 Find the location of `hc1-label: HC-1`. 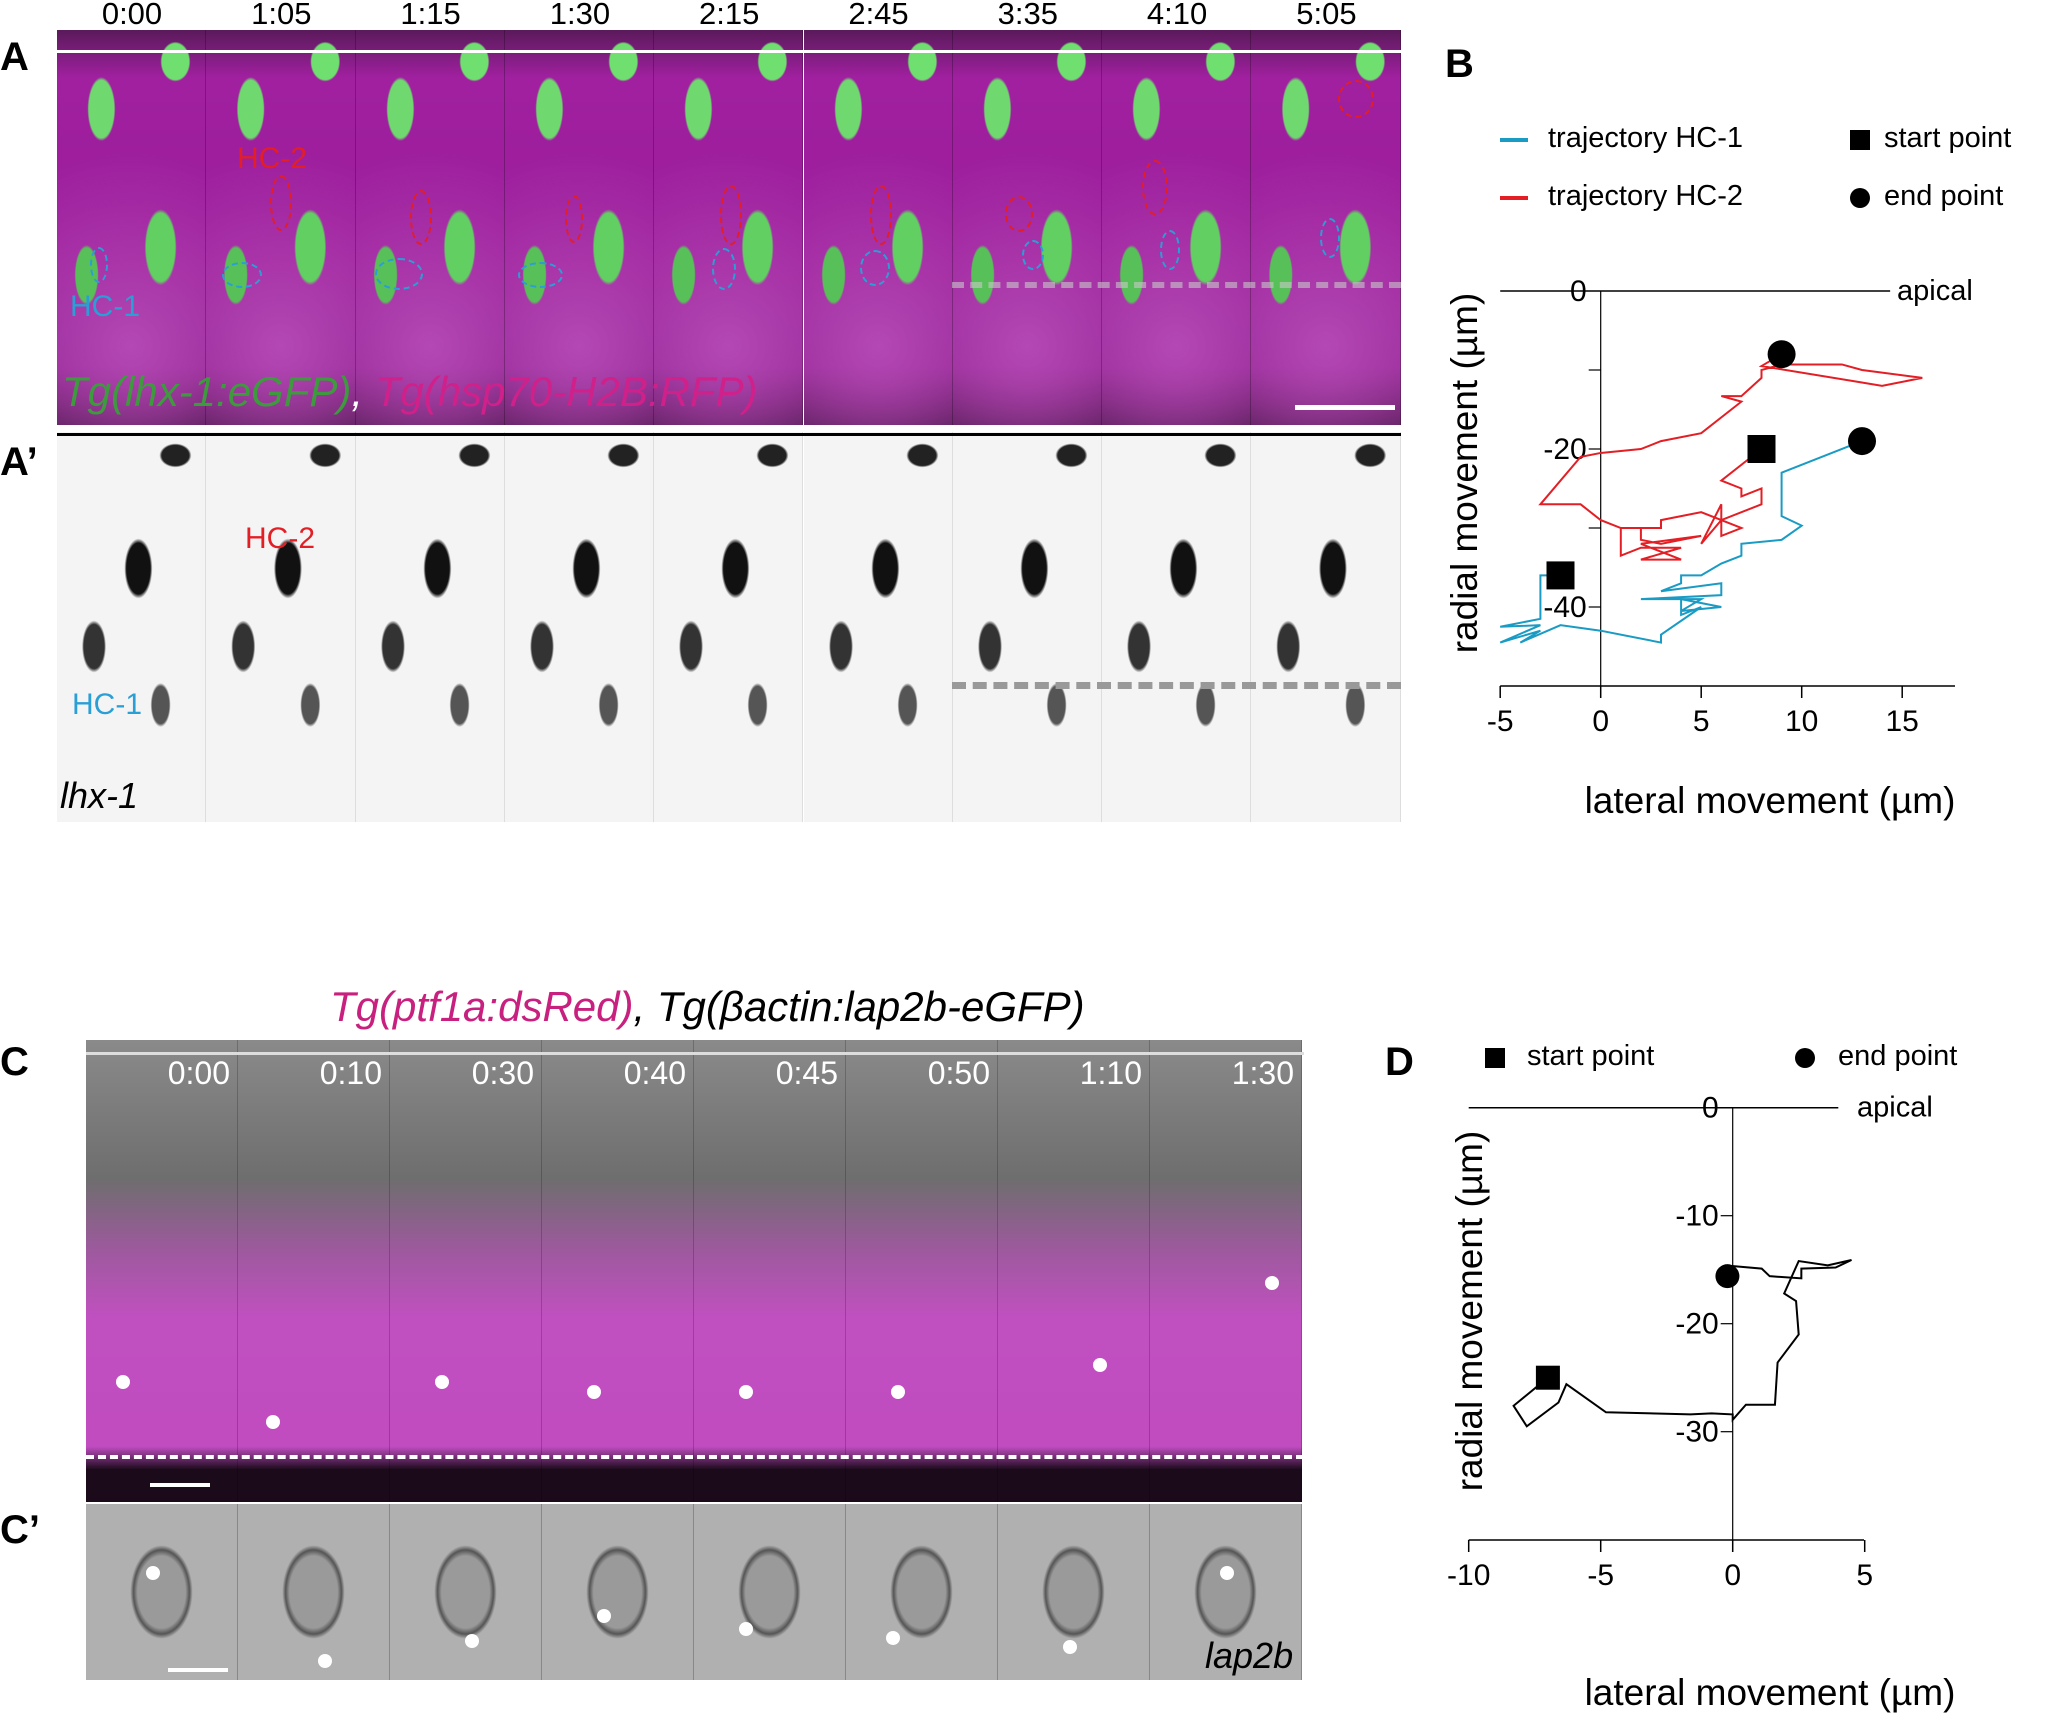

hc1-label: HC-1 is located at coordinates (107, 704).